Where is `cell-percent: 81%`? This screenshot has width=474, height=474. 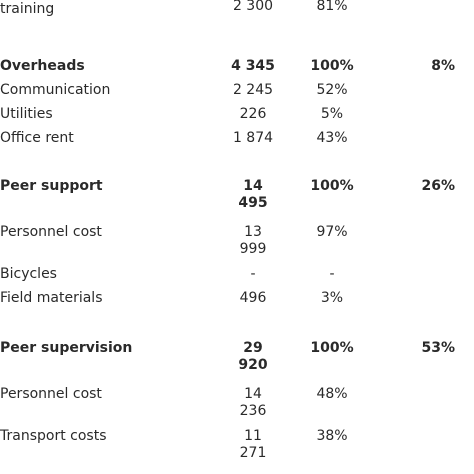 cell-percent: 81% is located at coordinates (332, 7).